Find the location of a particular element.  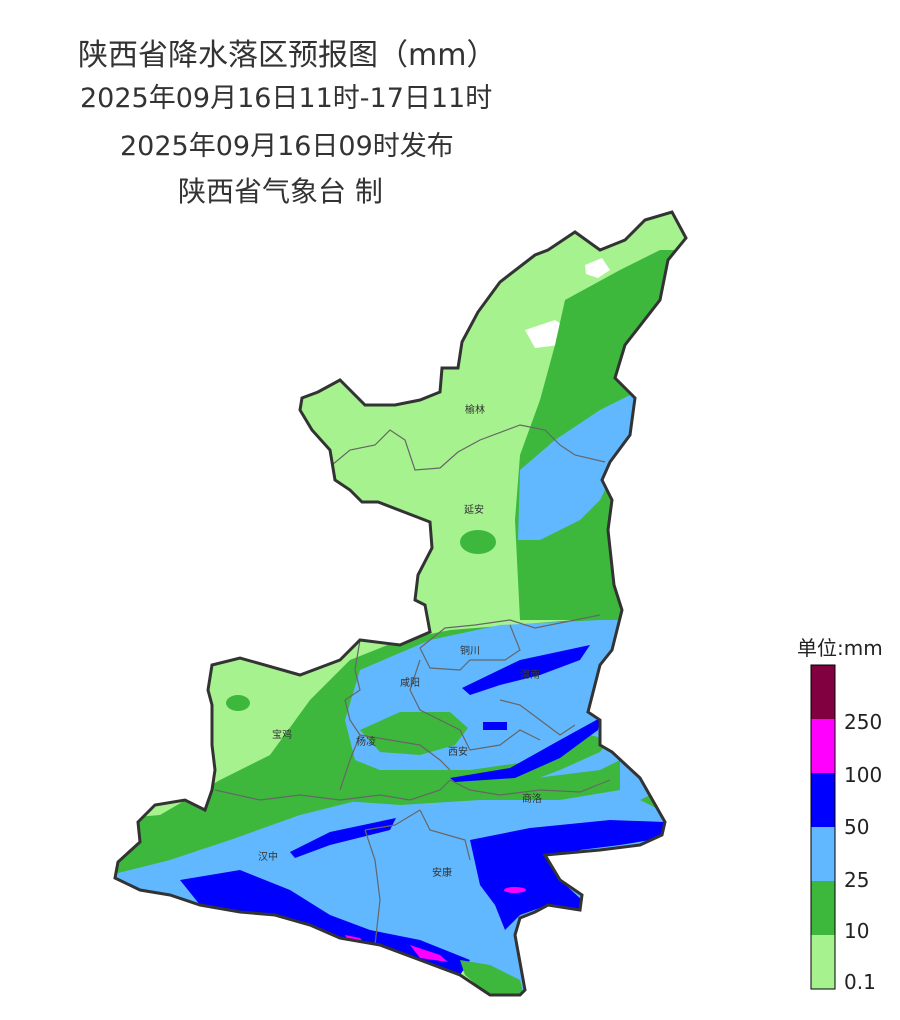

precip-10-band is located at coordinates (475, 782).